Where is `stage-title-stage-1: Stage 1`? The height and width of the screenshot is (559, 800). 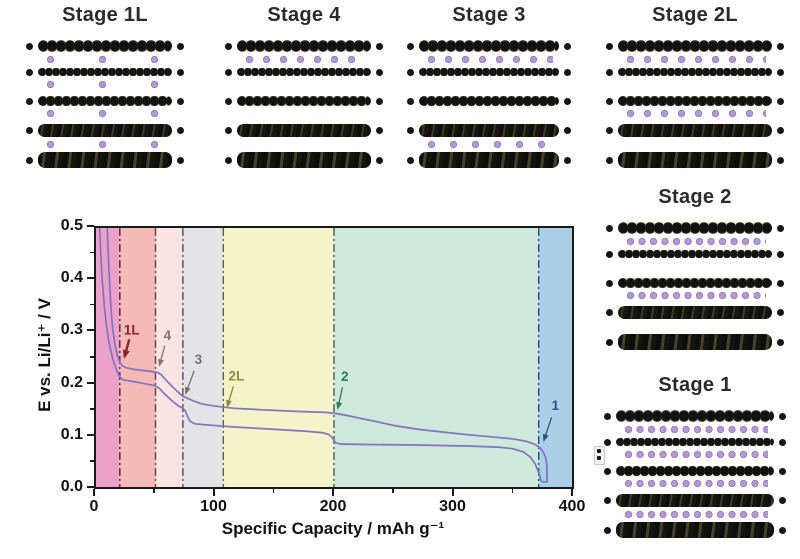 stage-title-stage-1: Stage 1 is located at coordinates (695, 385).